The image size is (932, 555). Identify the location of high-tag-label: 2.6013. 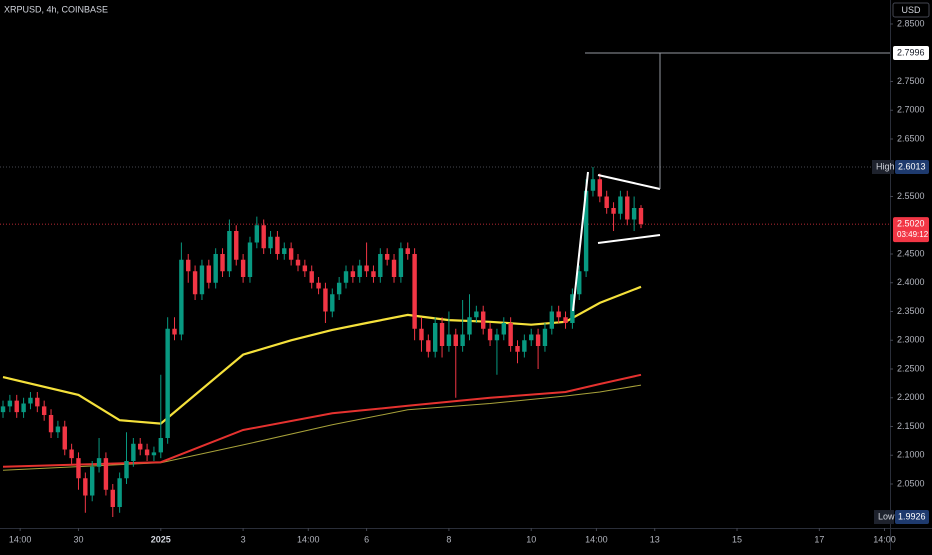
(912, 166).